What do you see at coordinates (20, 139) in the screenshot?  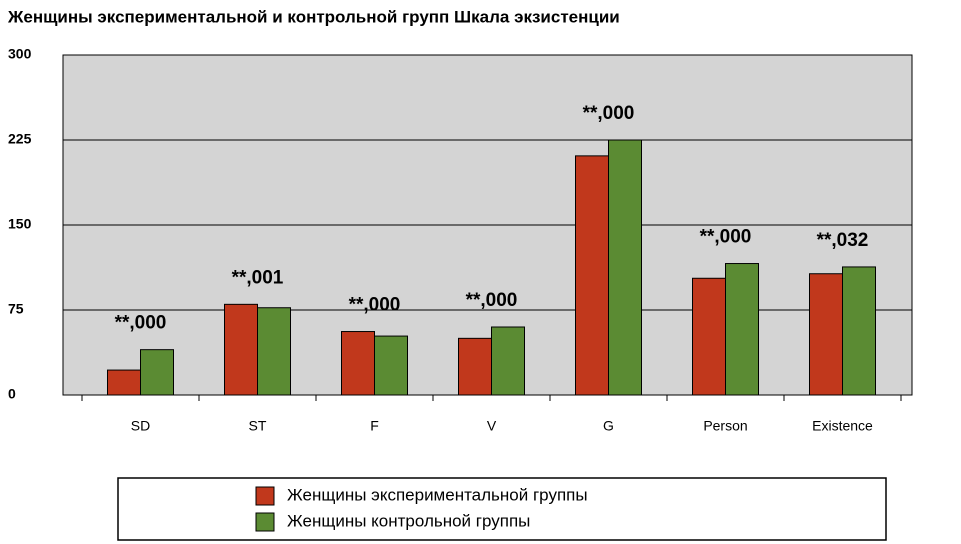 I see `y-tick-label: 225` at bounding box center [20, 139].